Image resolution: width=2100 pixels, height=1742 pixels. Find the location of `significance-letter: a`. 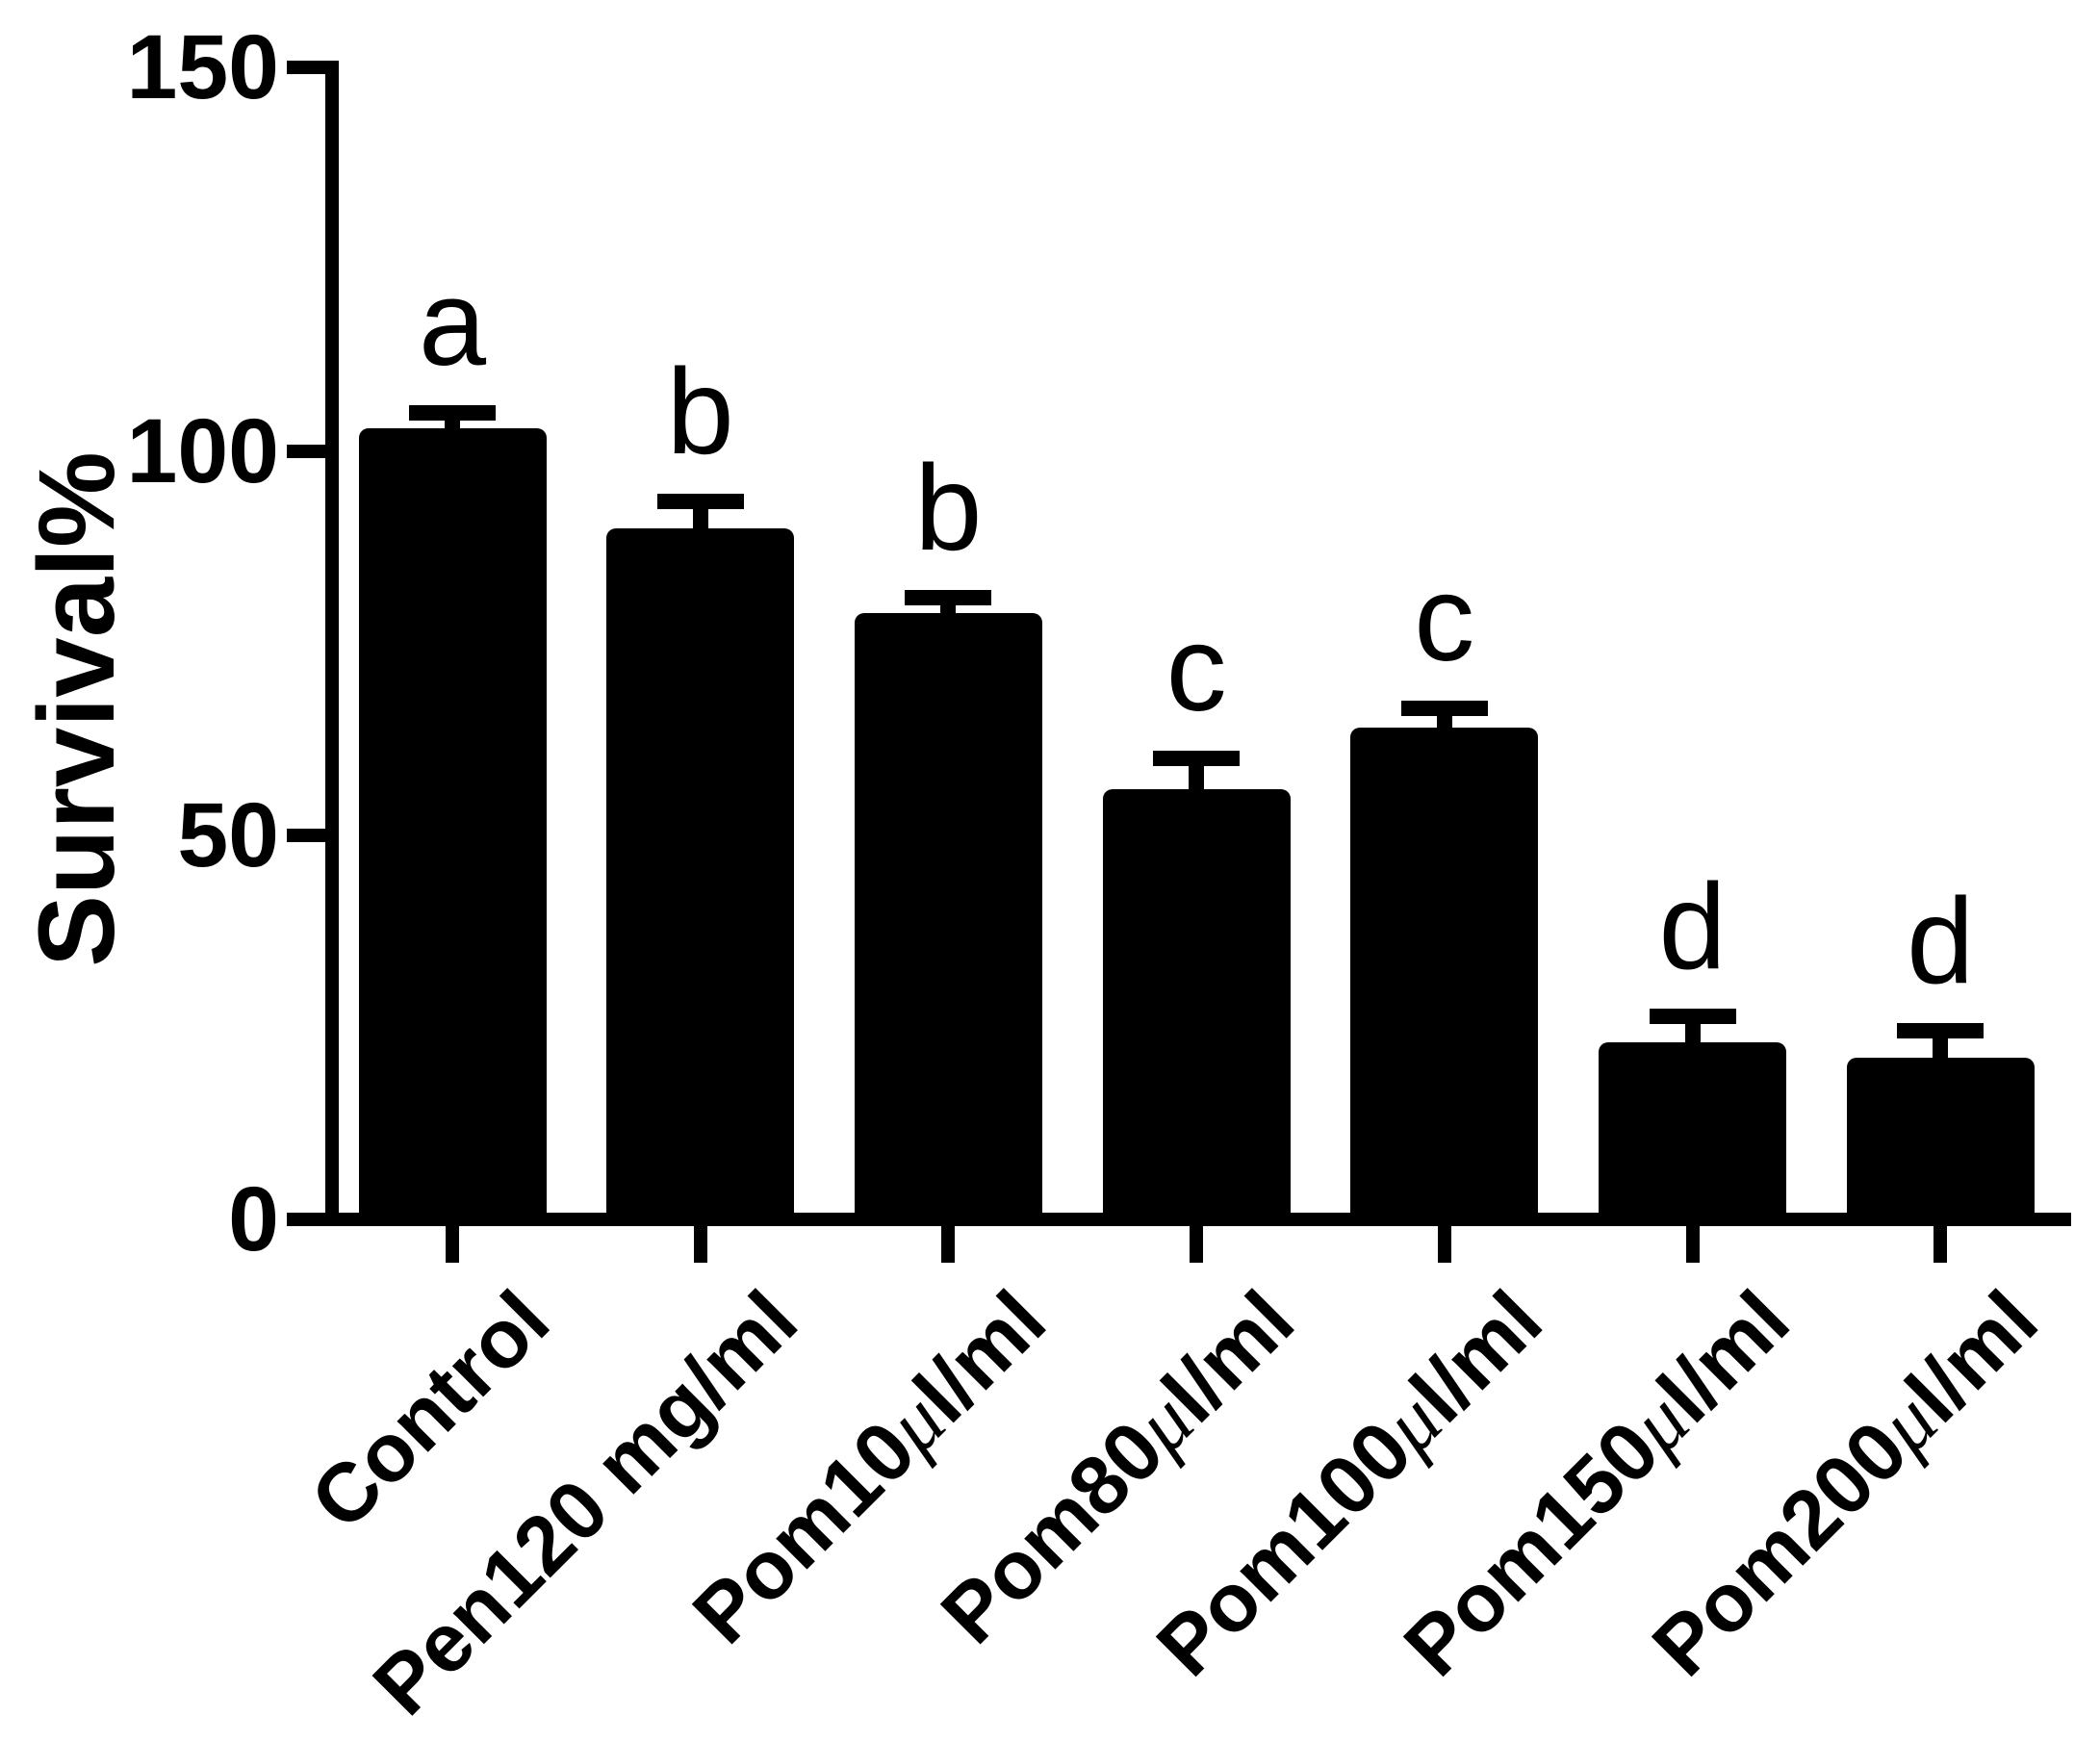

significance-letter: a is located at coordinates (452, 323).